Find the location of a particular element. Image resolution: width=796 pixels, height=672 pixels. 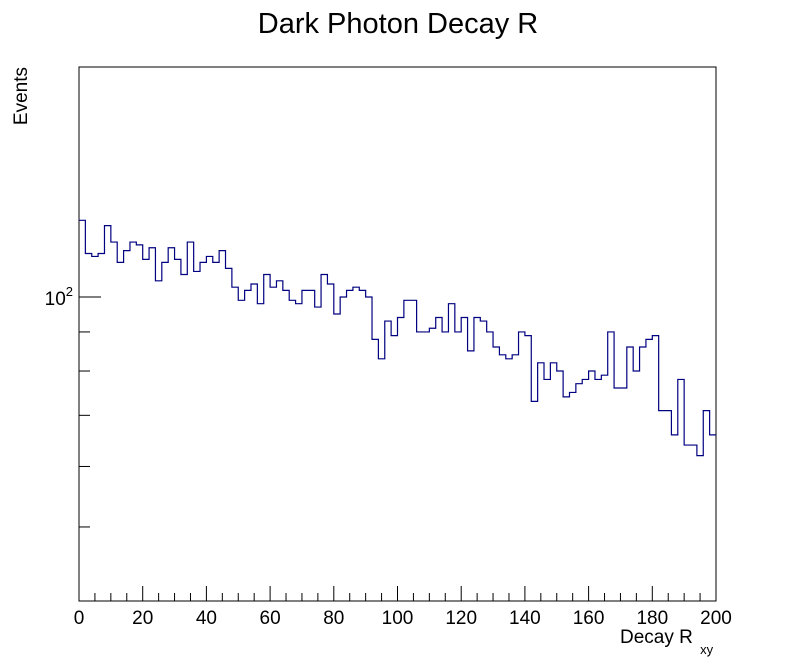

y-axis: 102 is located at coordinates (73, 297).